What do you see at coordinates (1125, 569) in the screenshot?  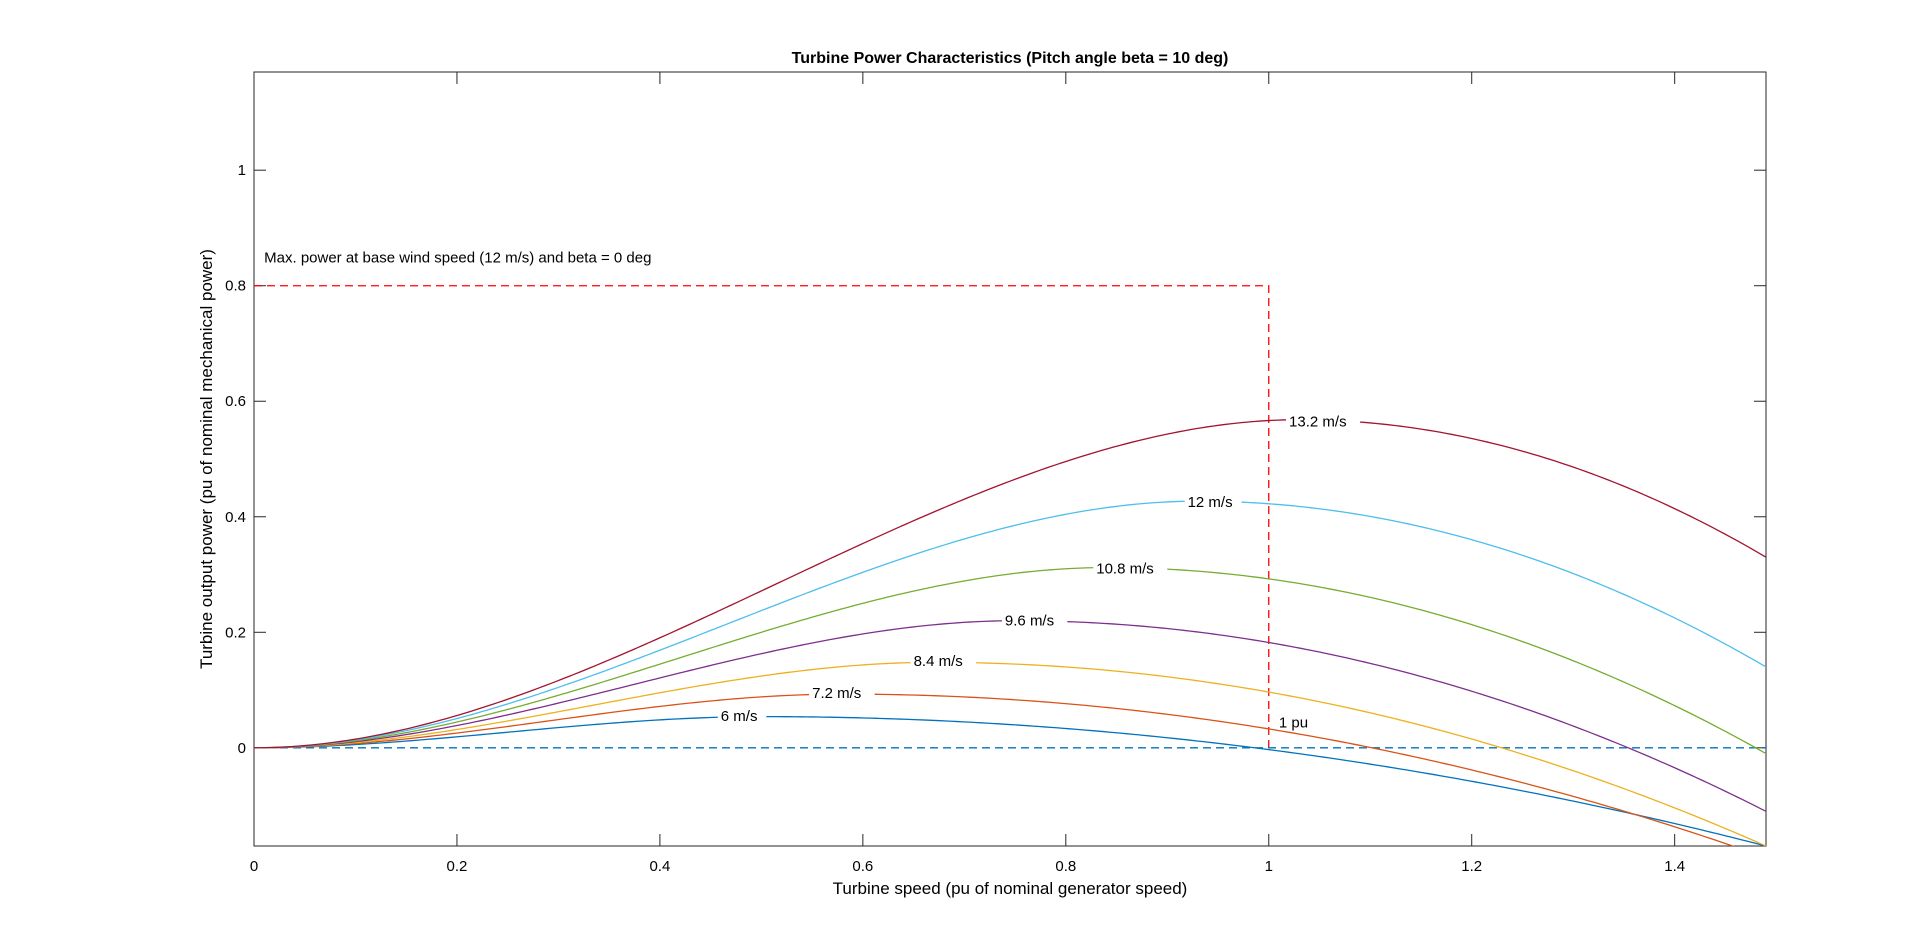 I see `curve-label: 10.8 m/s` at bounding box center [1125, 569].